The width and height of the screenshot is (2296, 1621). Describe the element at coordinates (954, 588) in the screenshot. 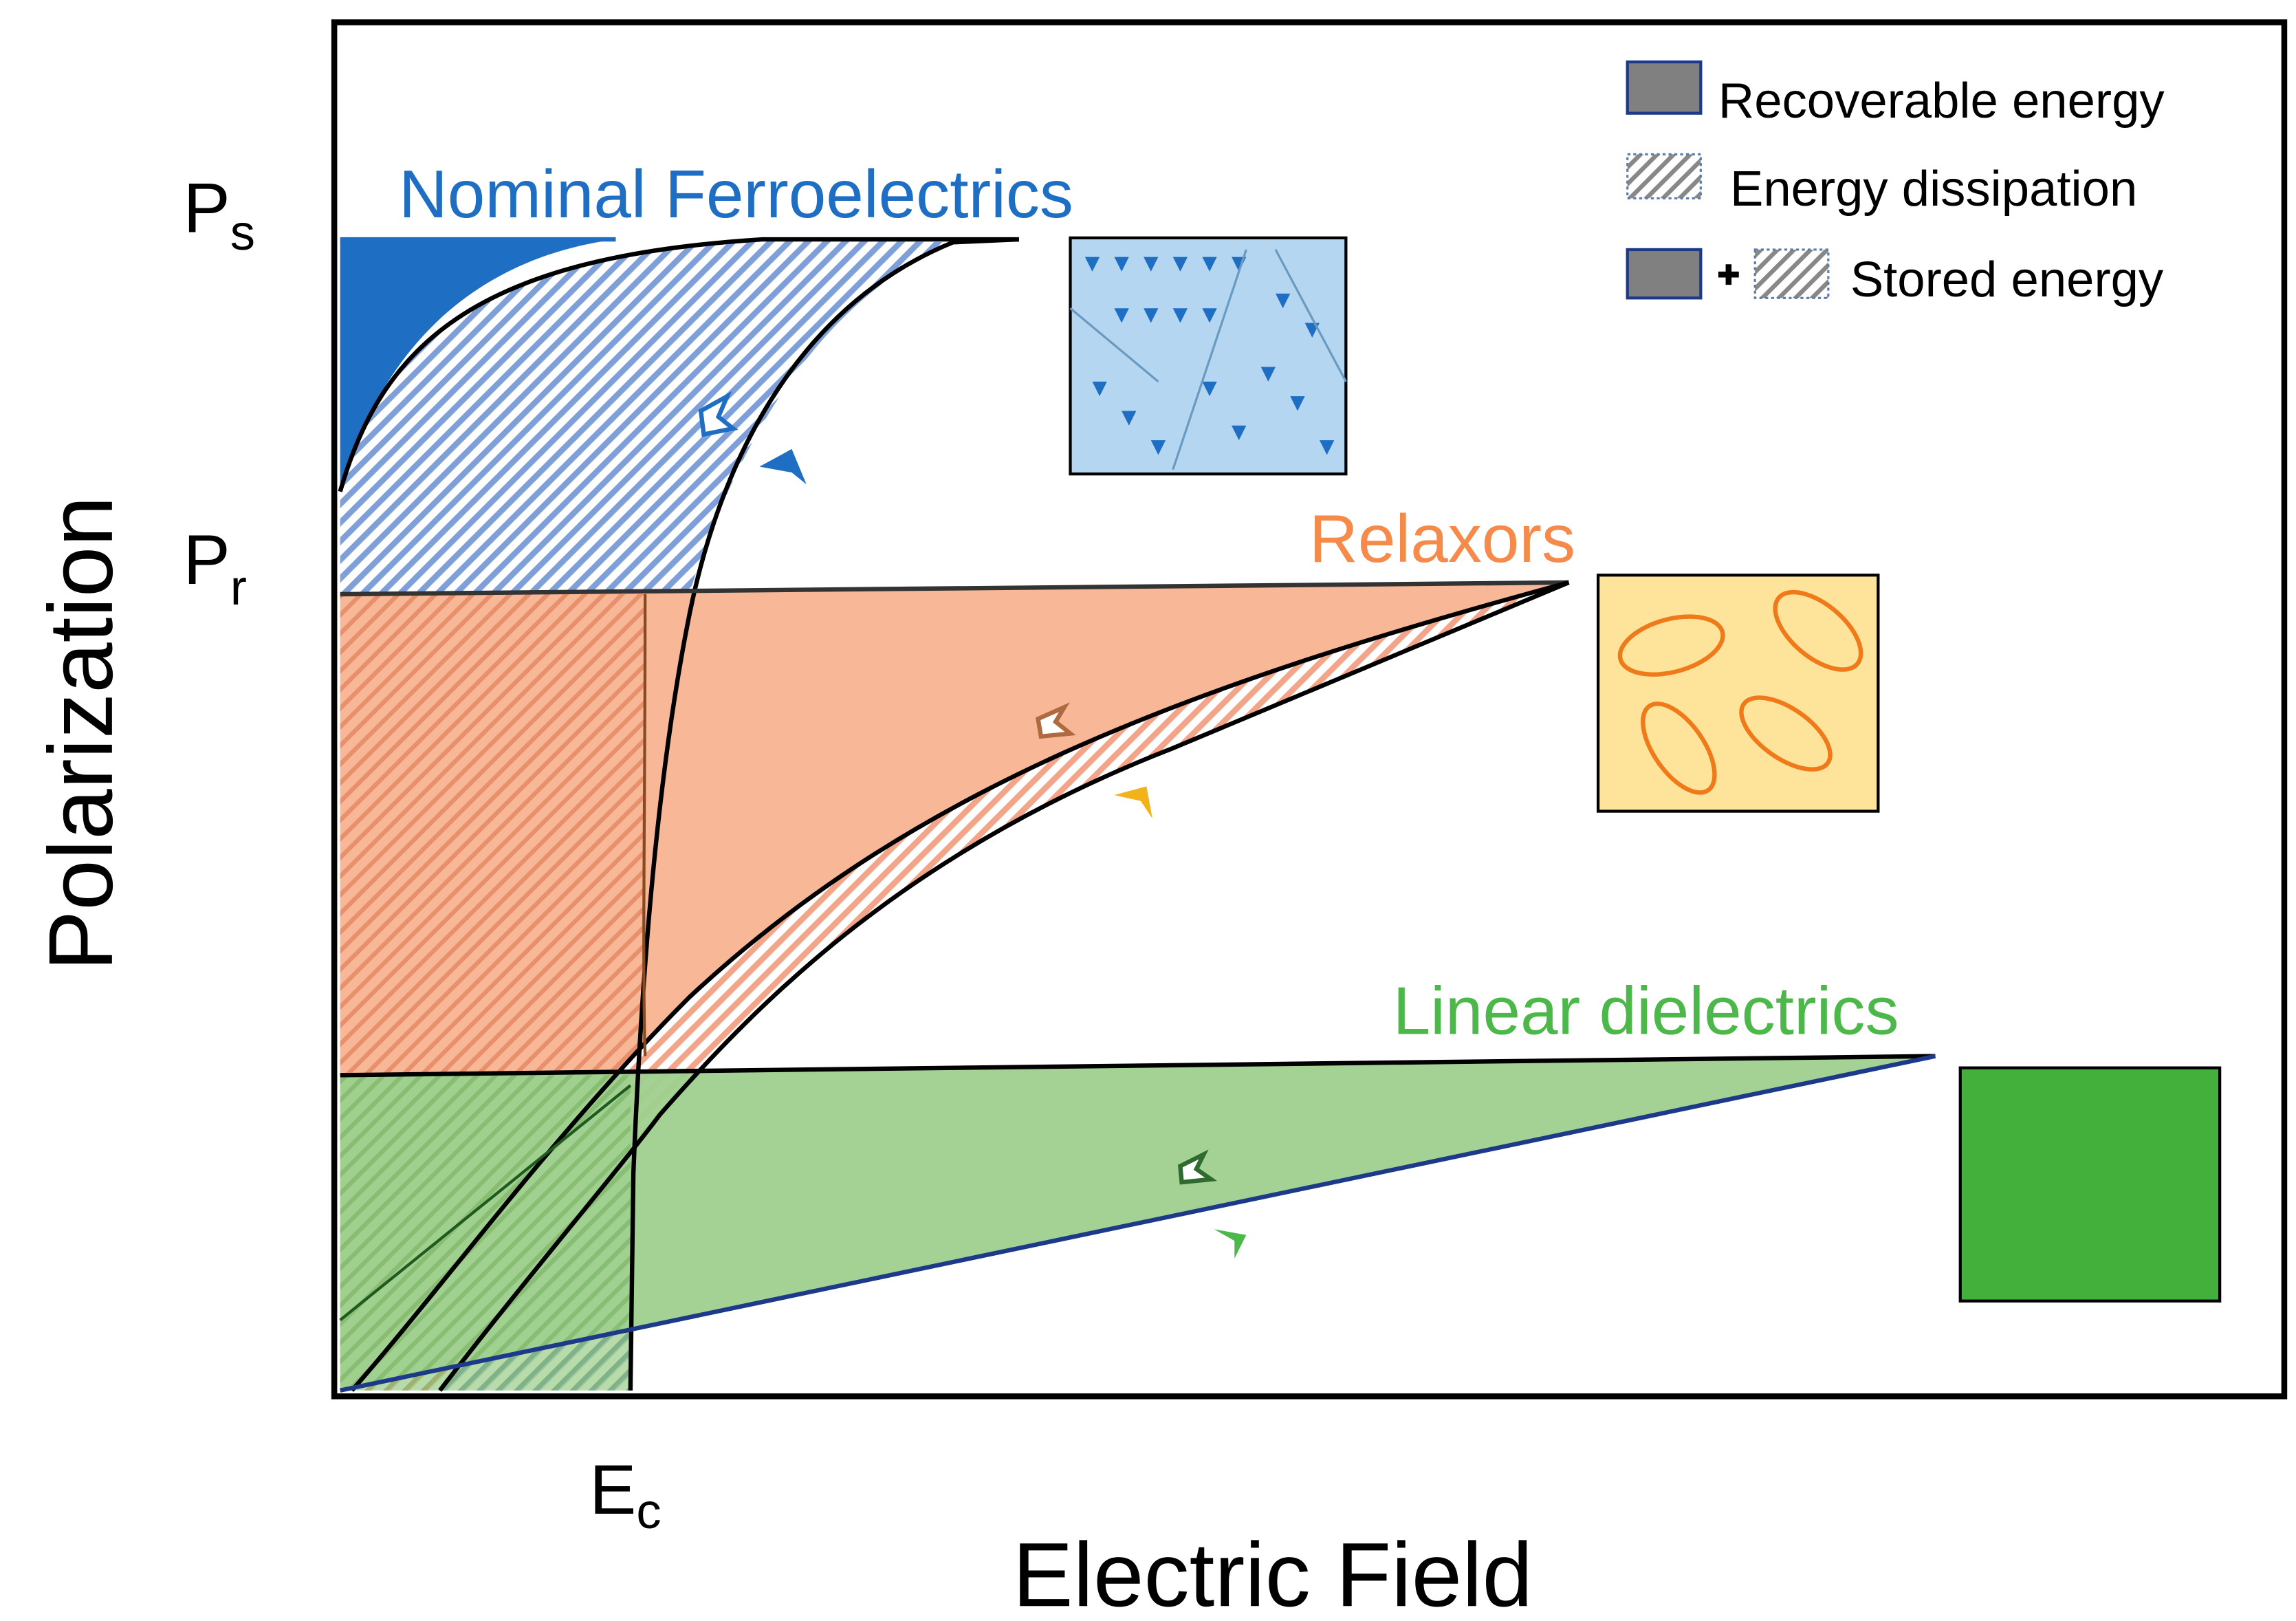

I see `rx-top` at that location.